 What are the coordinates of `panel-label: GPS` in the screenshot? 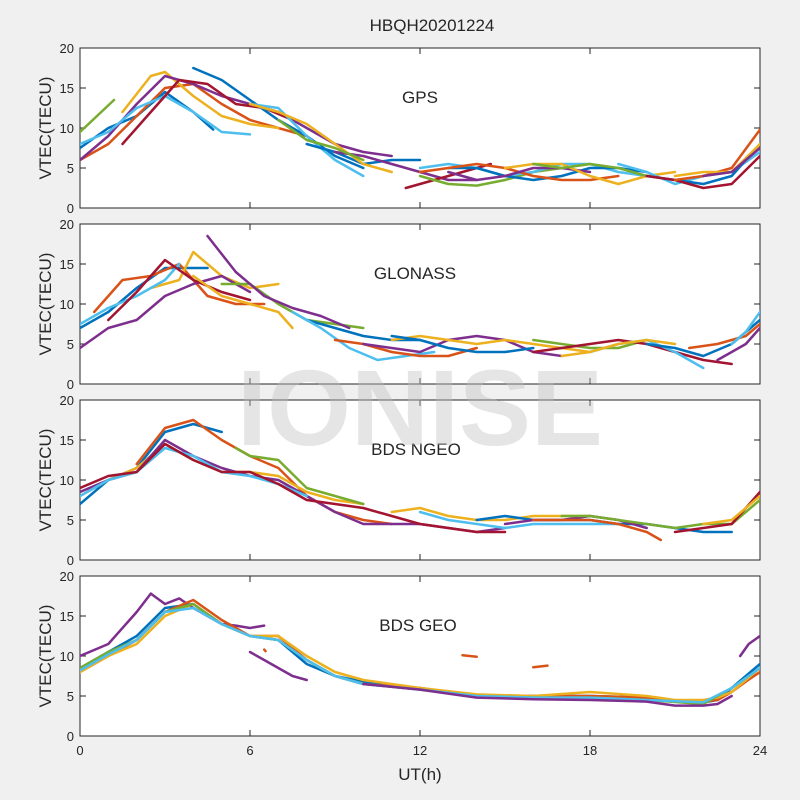 It's located at (420, 97).